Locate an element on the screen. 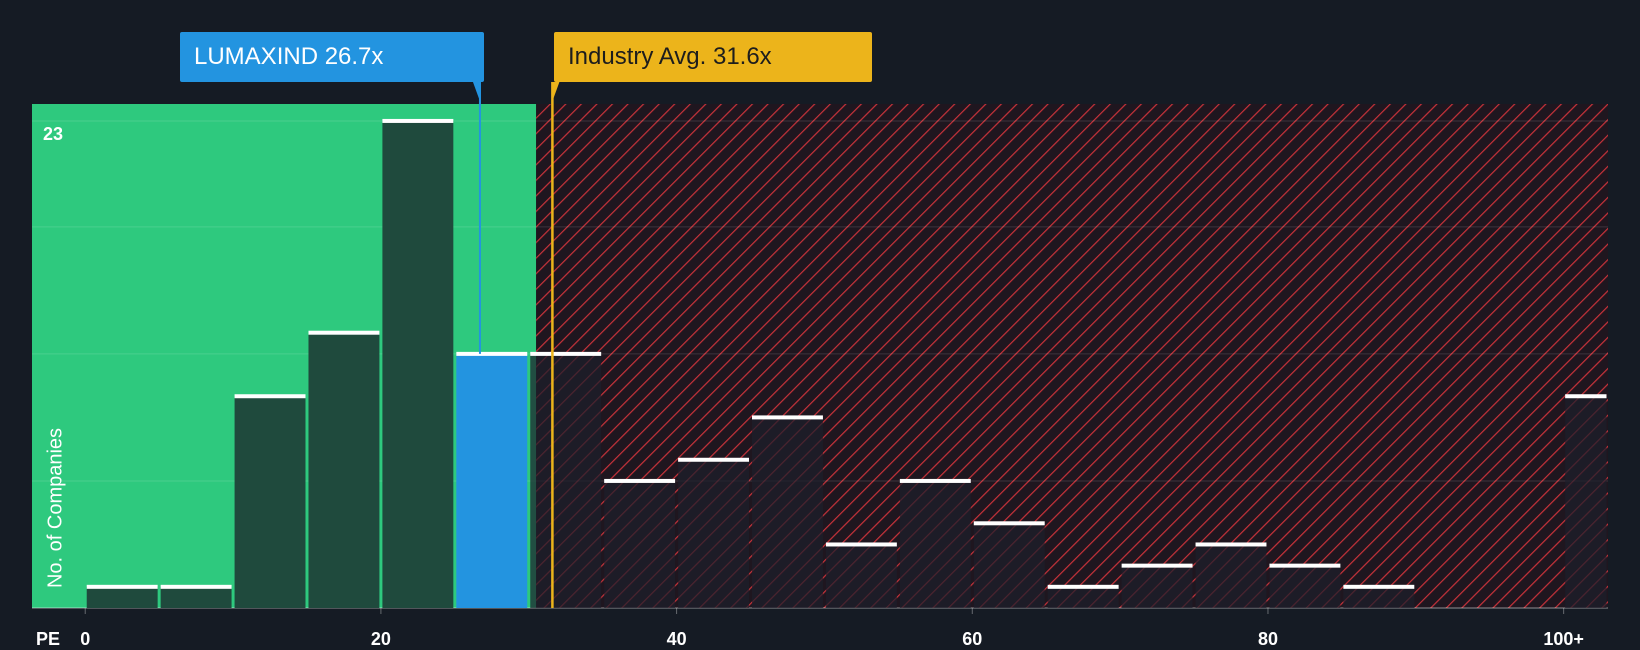 This screenshot has height=650, width=1640. industry-avg-callout: Industry Avg. 31.6x is located at coordinates (713, 57).